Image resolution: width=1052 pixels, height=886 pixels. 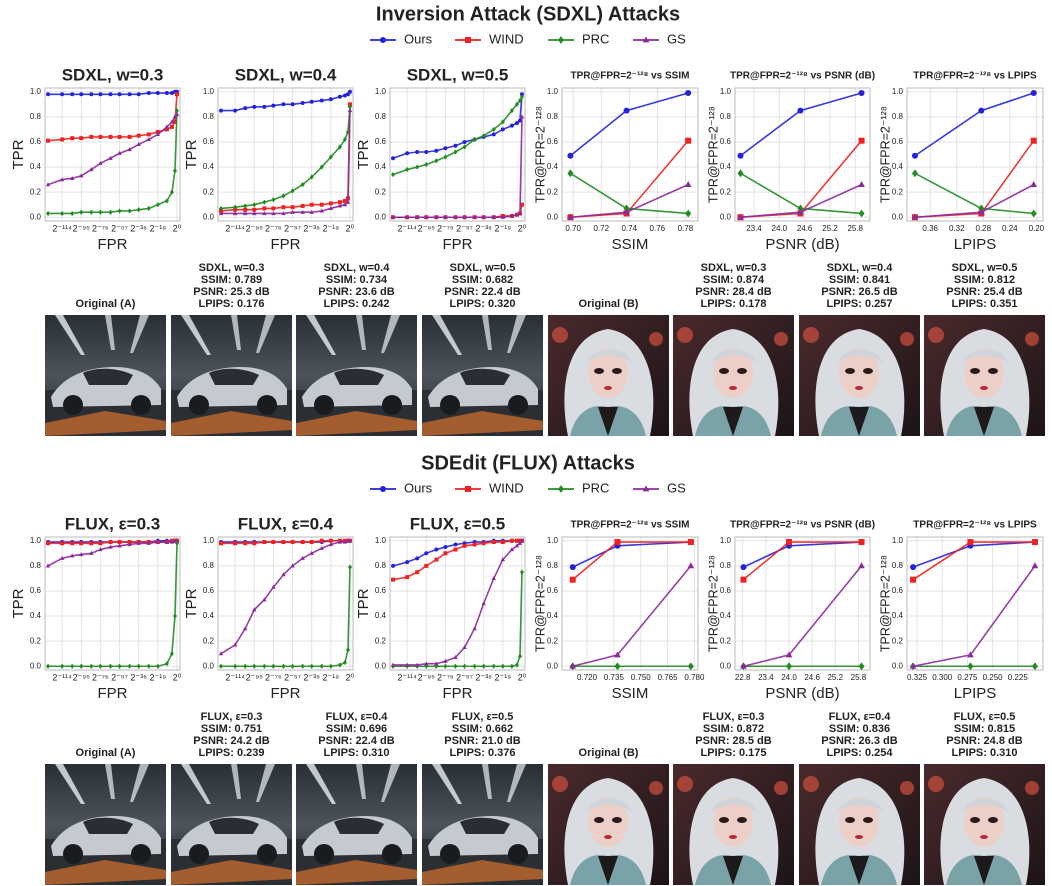 What do you see at coordinates (273, 228) in the screenshot?
I see `x-tick-label: 2⁻⁷⁶` at bounding box center [273, 228].